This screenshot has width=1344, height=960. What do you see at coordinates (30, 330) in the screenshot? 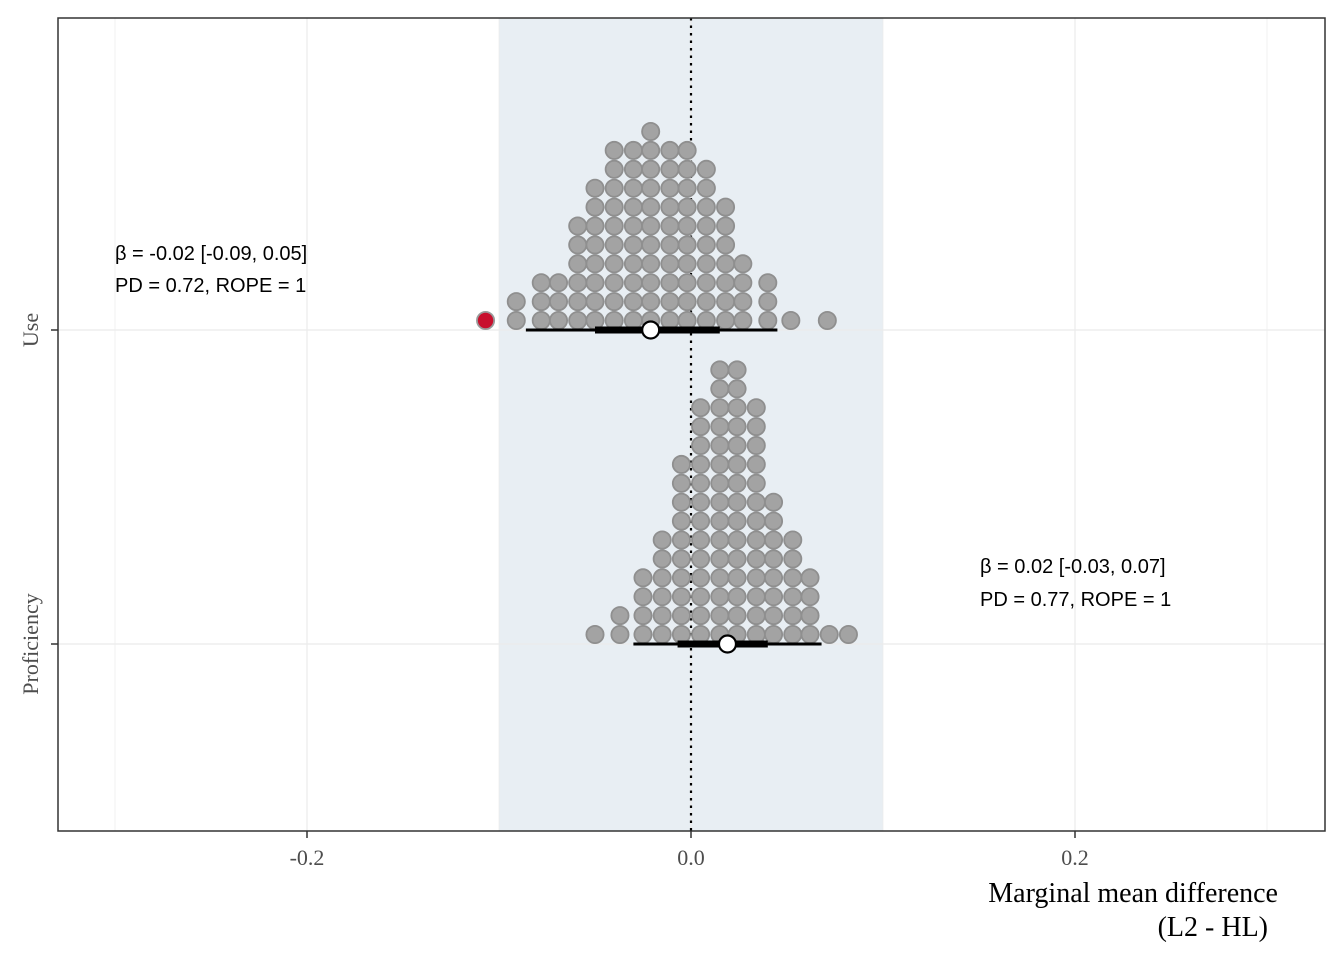
I see `y-category-label-use: Use` at bounding box center [30, 330].